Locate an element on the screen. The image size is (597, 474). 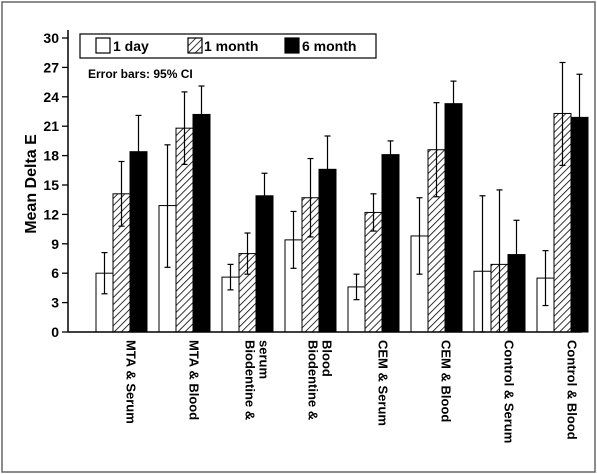
x-category-label: CEM & Blood is located at coordinates (446, 381).